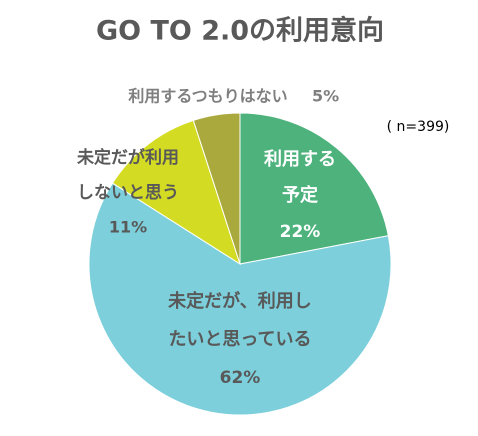  Describe the element at coordinates (300, 159) in the screenshot. I see `slice-label: 利用する` at that location.